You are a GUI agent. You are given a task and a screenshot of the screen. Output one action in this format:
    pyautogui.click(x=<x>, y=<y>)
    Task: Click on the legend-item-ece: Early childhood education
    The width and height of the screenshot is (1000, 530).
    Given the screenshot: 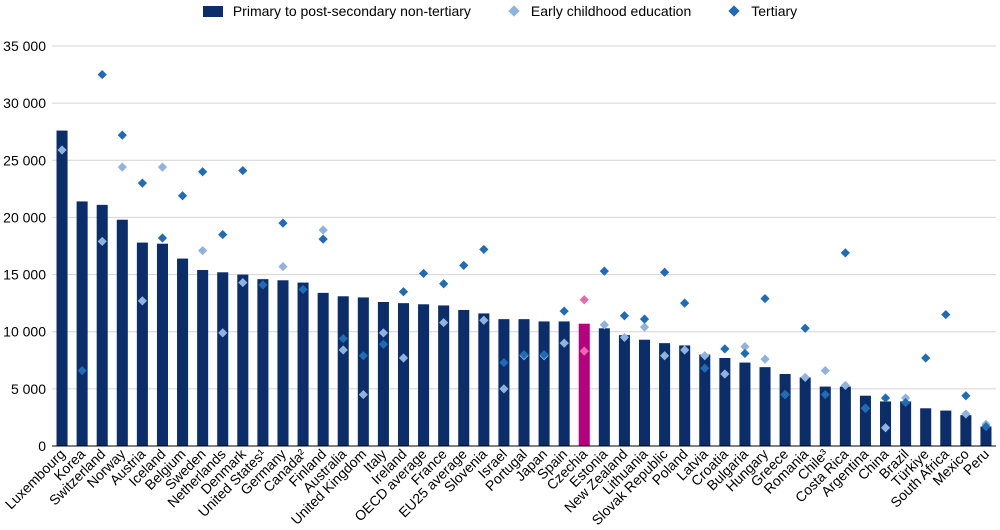 What is the action you would take?
    pyautogui.click(x=599, y=11)
    